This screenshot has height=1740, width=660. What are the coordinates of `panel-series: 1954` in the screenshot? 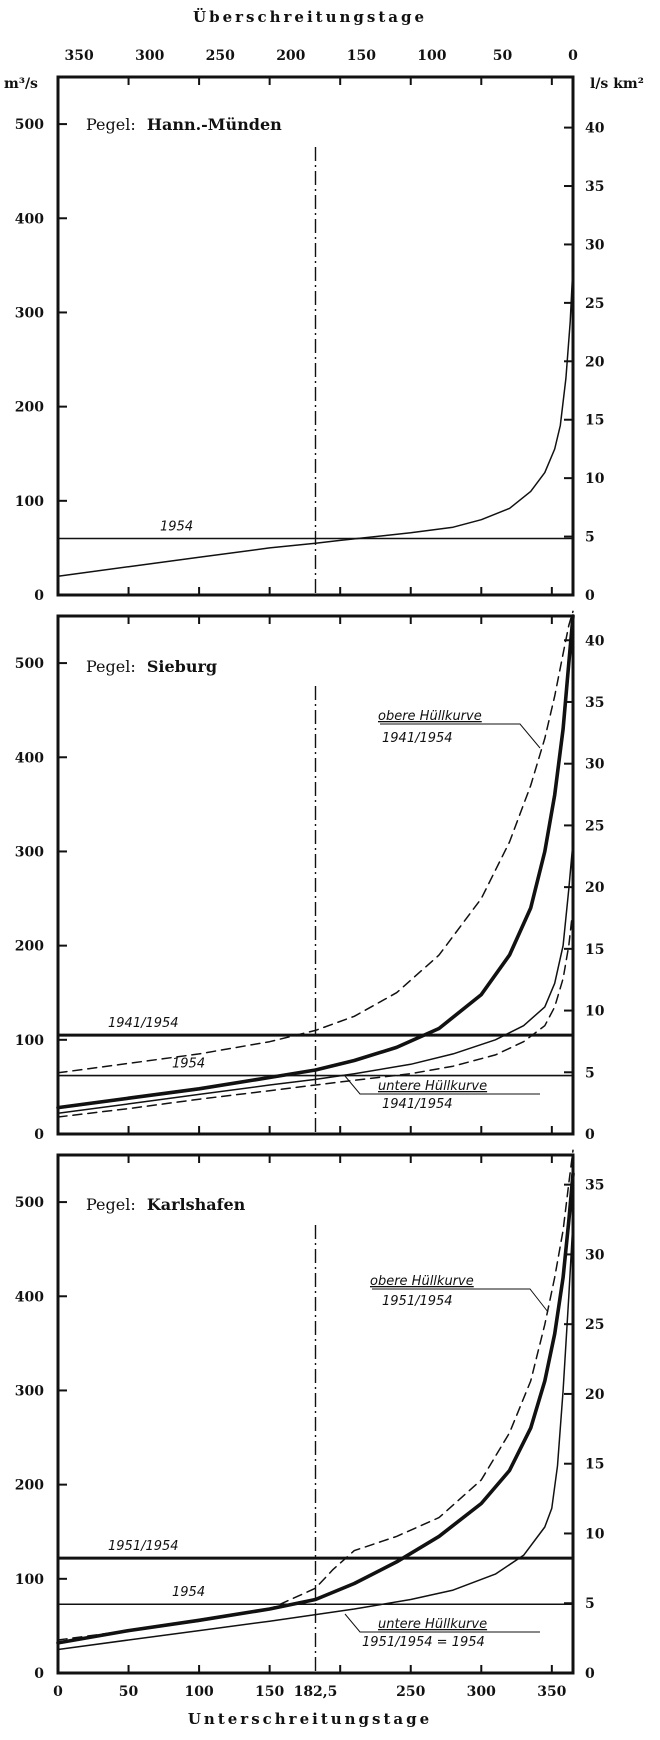 It's located at (315, 420).